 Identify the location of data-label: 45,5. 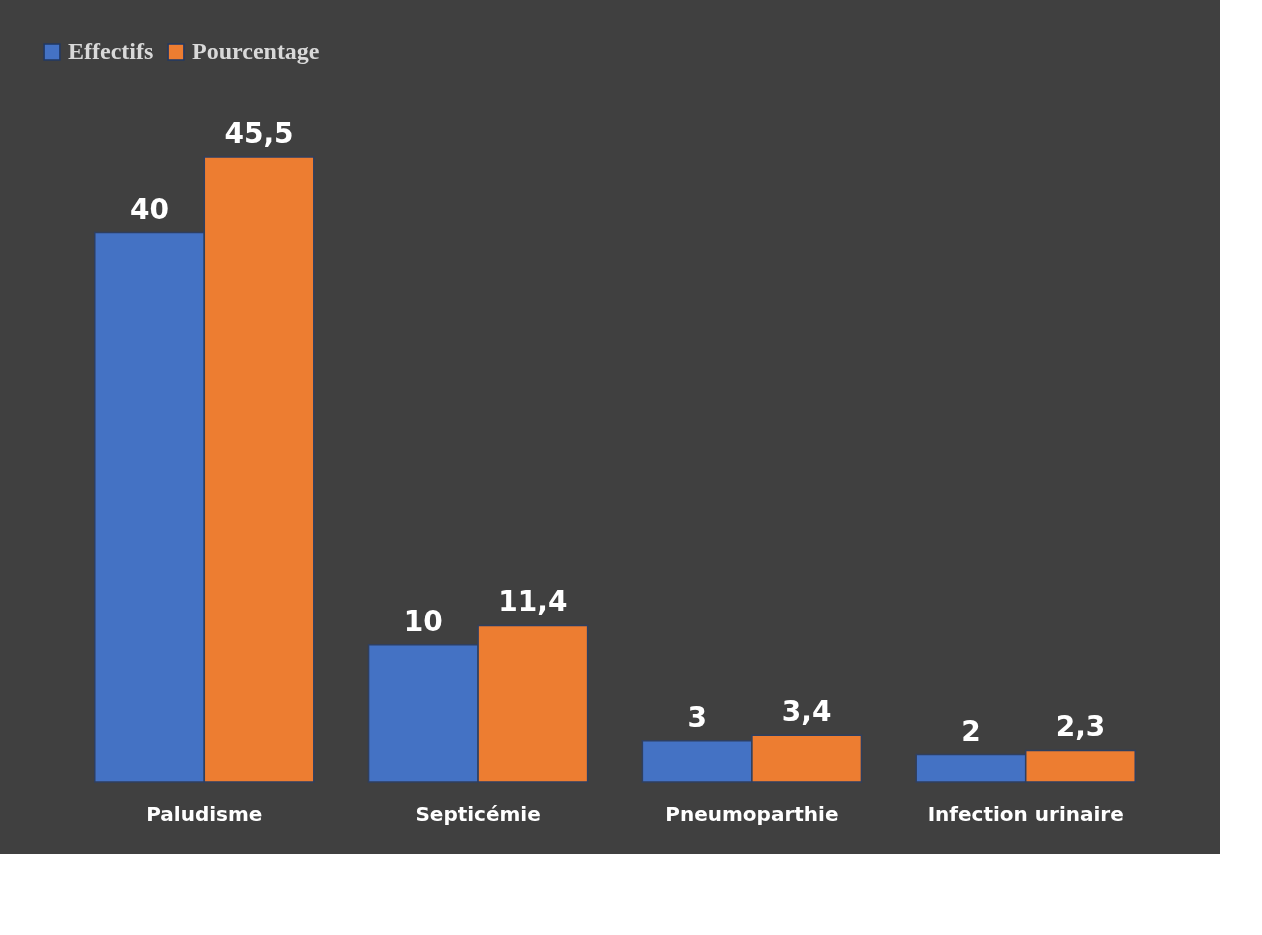
(259, 133).